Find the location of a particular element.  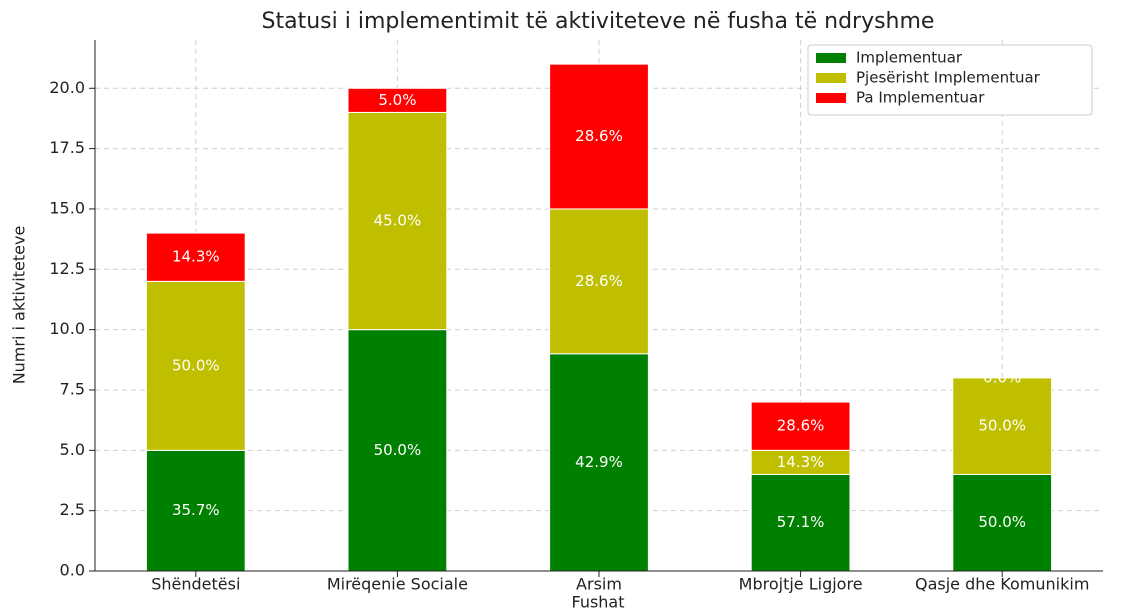

y-tick-label: 15.0 is located at coordinates (67, 207).